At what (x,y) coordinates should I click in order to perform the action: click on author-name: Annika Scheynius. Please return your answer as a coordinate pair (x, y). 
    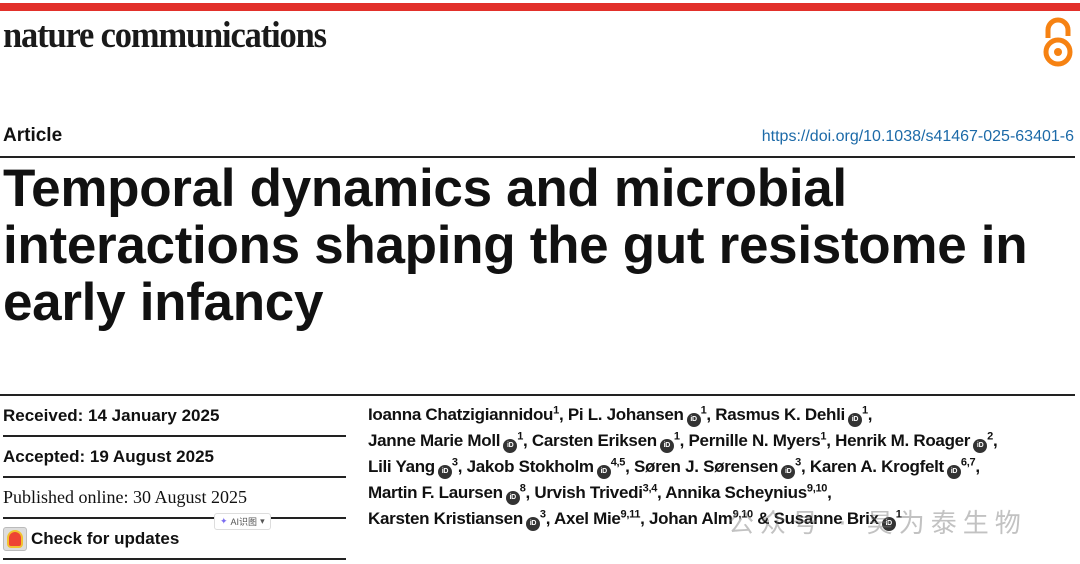
    Looking at the image, I should click on (736, 492).